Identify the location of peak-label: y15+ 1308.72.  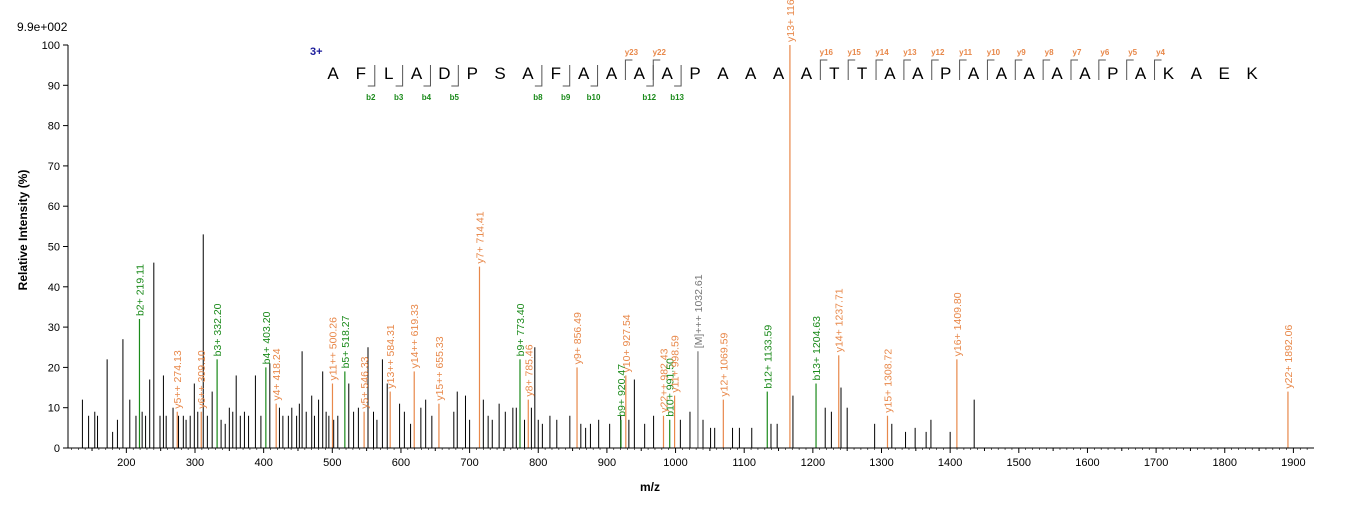
(888, 381).